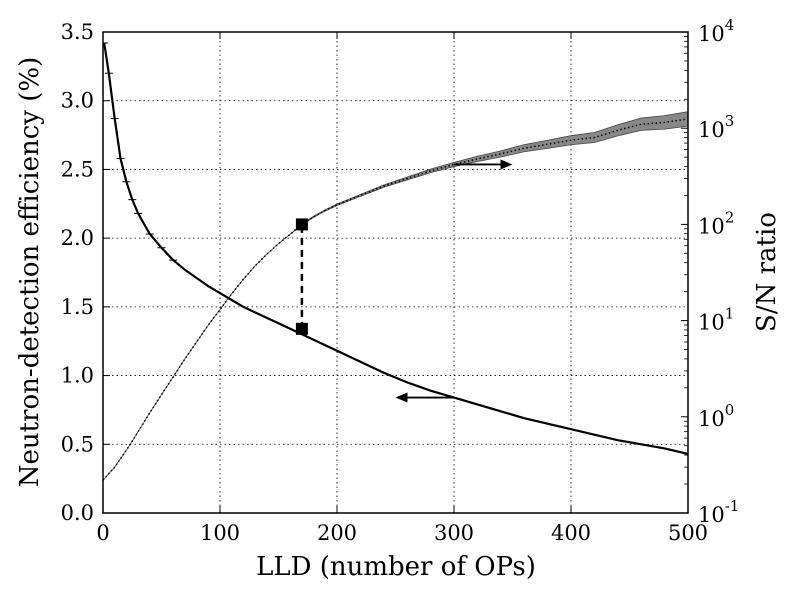  What do you see at coordinates (454, 533) in the screenshot?
I see `x-tick-label: 300` at bounding box center [454, 533].